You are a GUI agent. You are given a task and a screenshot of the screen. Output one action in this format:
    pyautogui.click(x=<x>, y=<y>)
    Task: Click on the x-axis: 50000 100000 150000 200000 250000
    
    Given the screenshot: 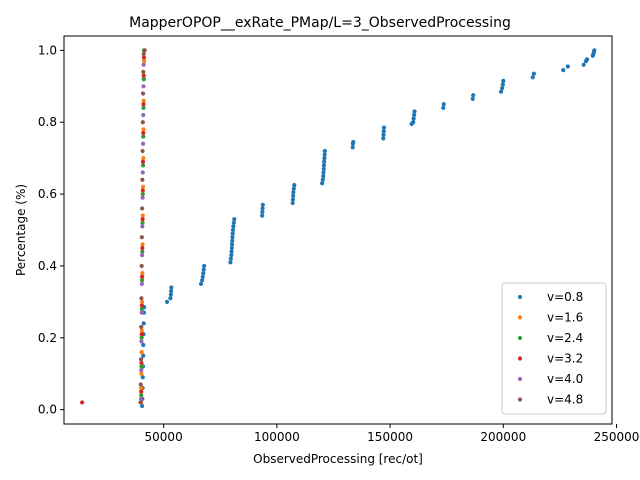 What is the action you would take?
    pyautogui.click(x=392, y=434)
    